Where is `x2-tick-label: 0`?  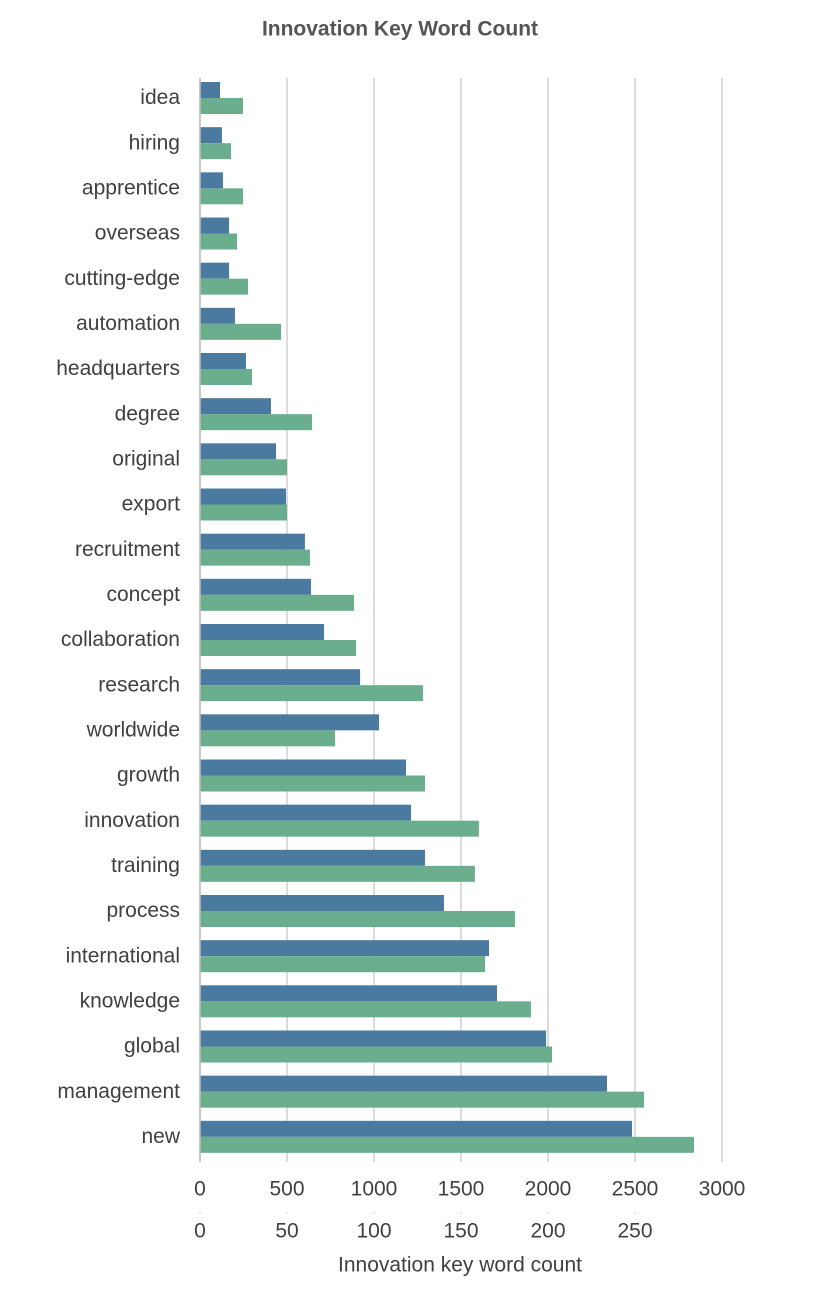
x2-tick-label: 0 is located at coordinates (200, 1231).